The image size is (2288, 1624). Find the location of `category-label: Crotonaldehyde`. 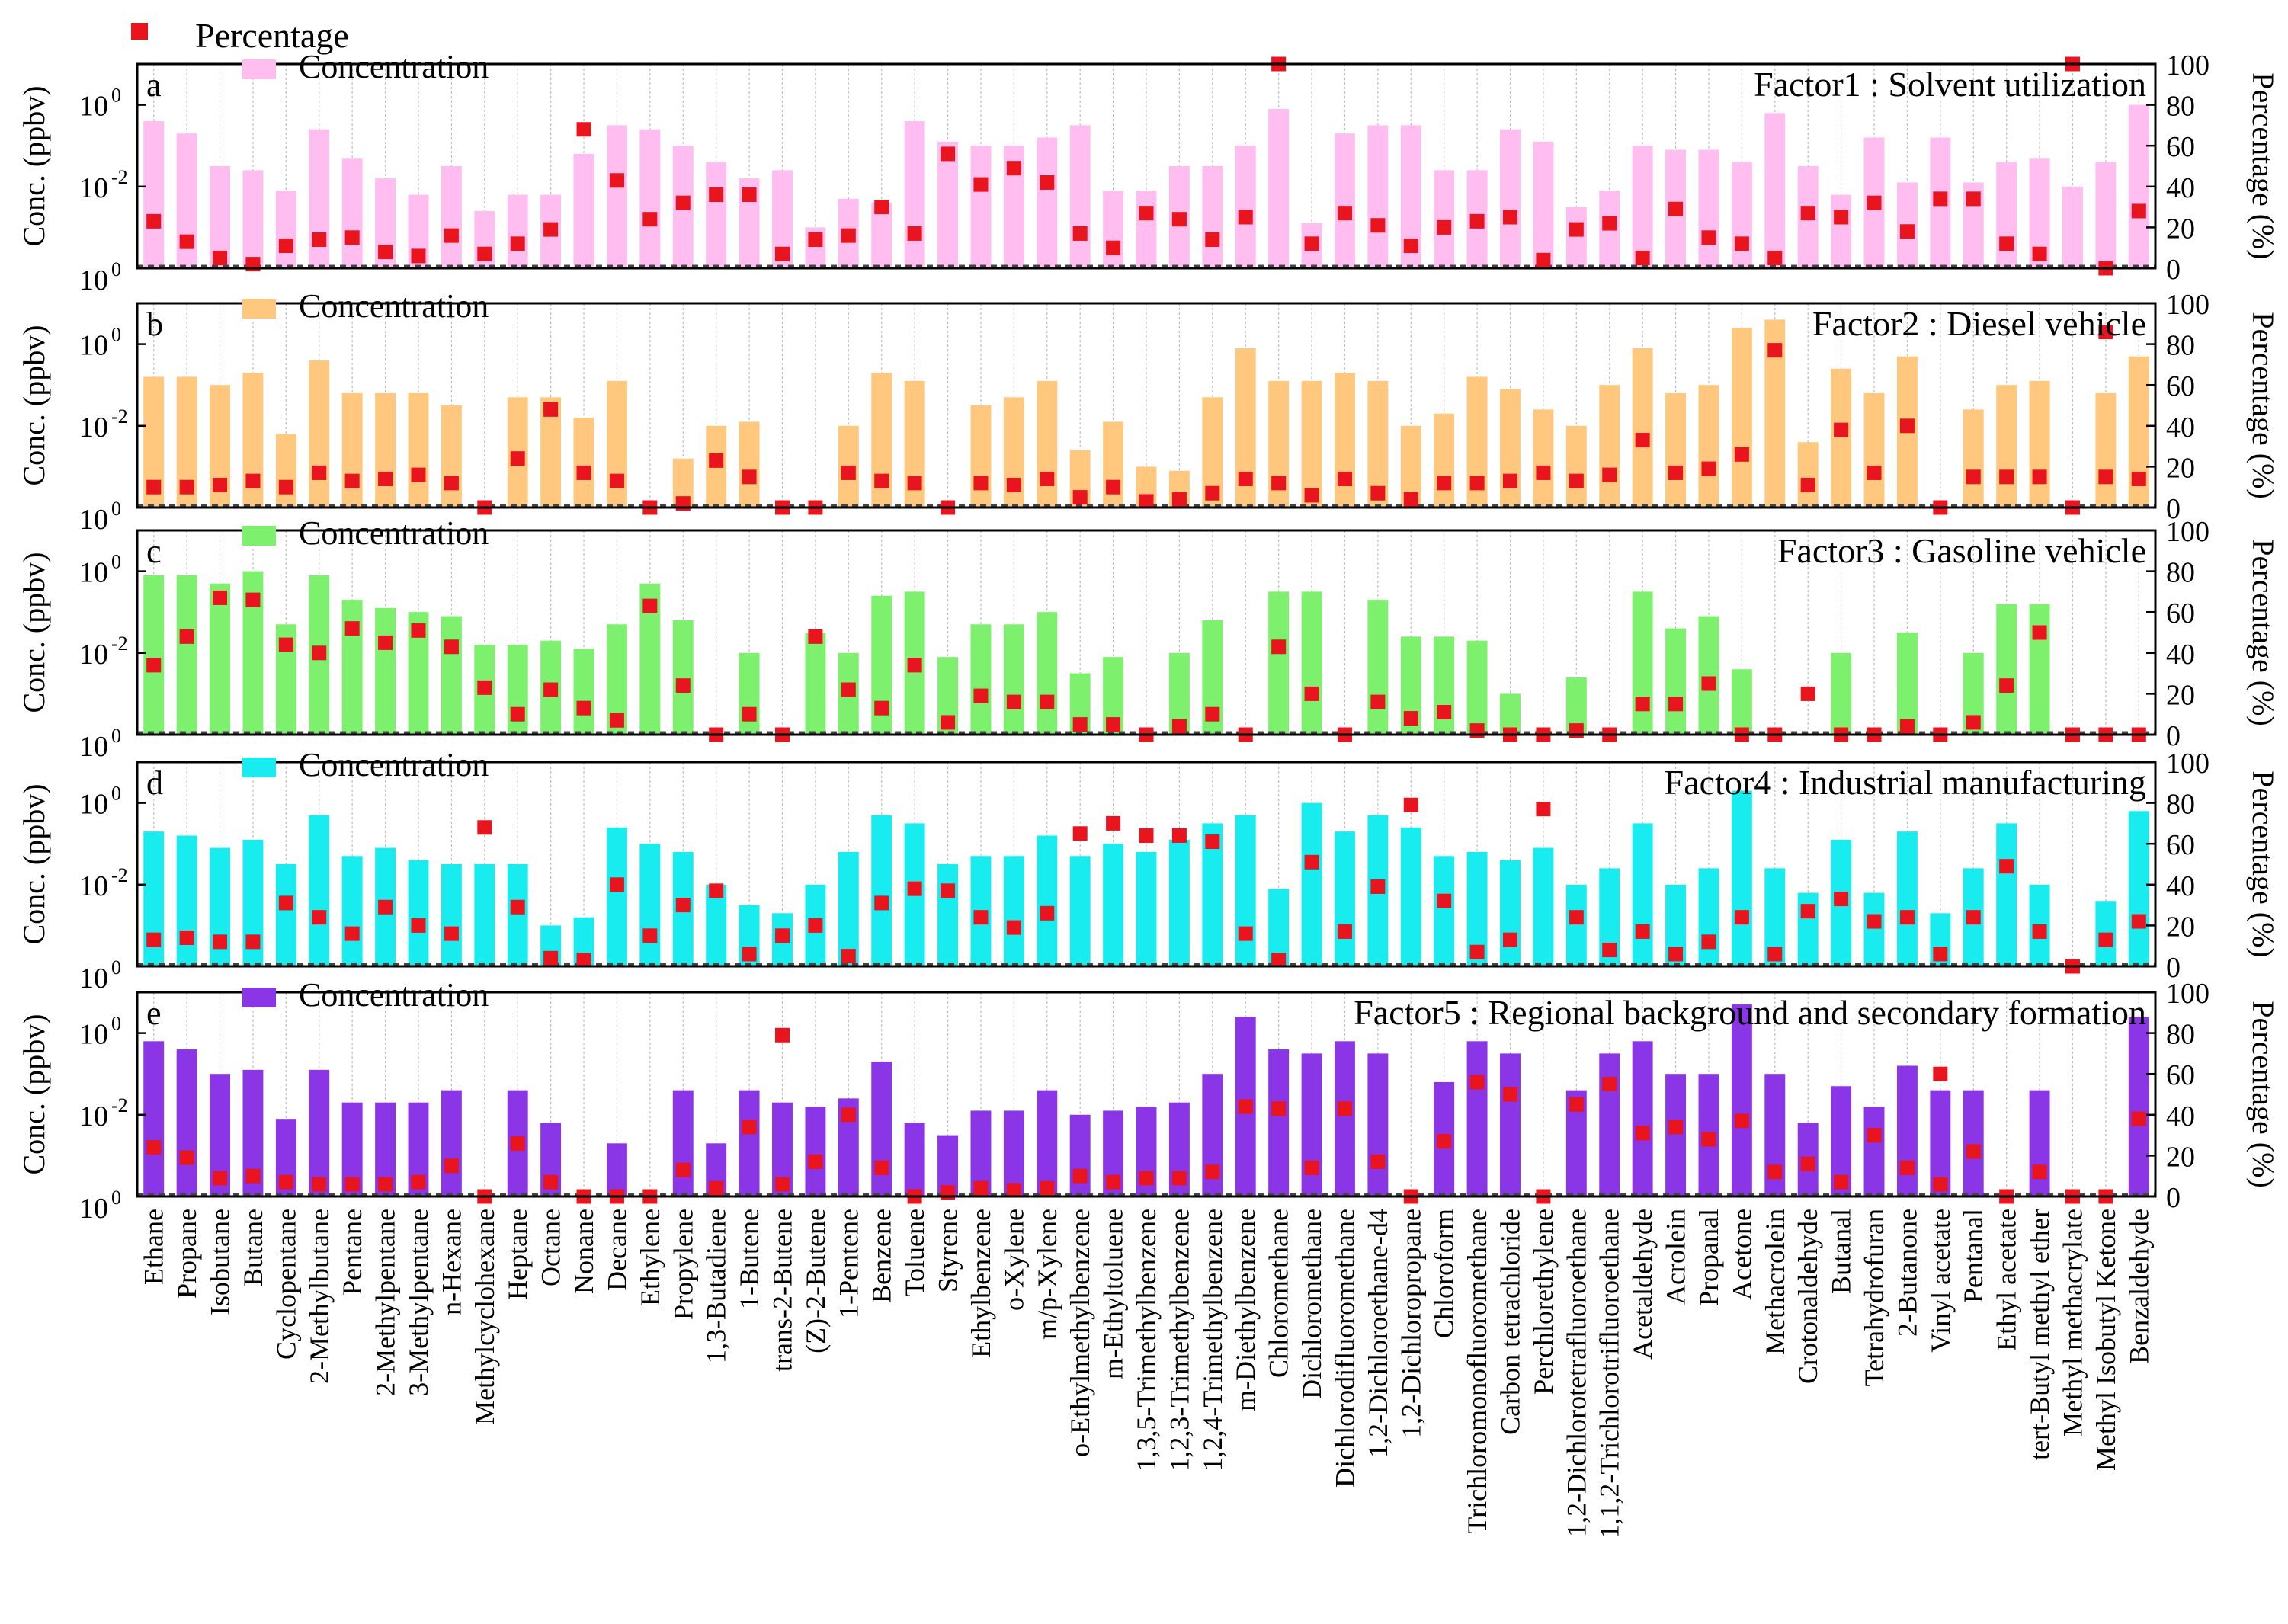

category-label: Crotonaldehyde is located at coordinates (1808, 1297).